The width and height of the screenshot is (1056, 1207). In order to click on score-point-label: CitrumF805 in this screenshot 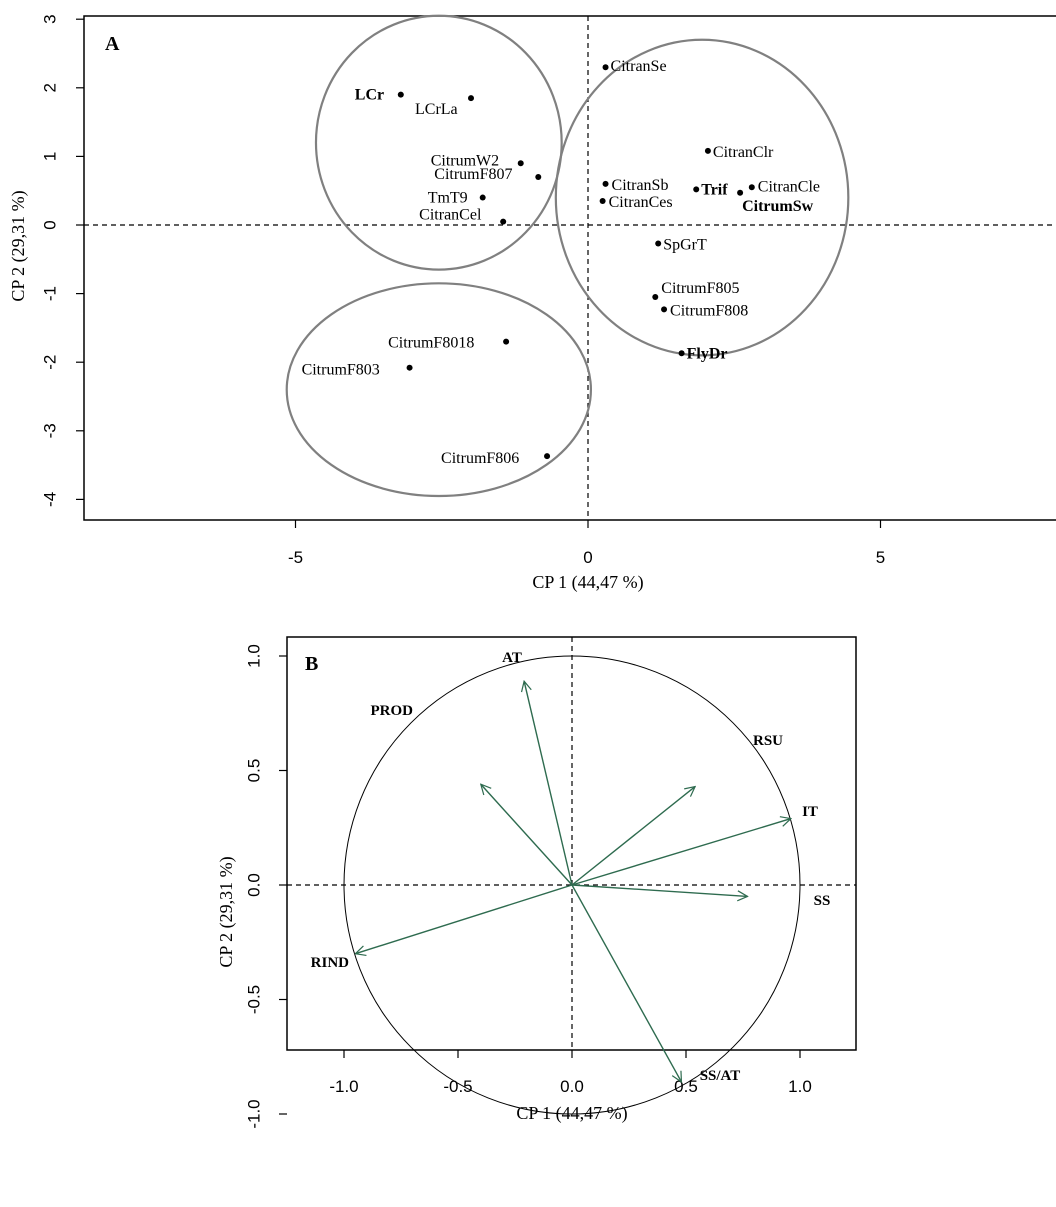, I will do `click(700, 288)`.